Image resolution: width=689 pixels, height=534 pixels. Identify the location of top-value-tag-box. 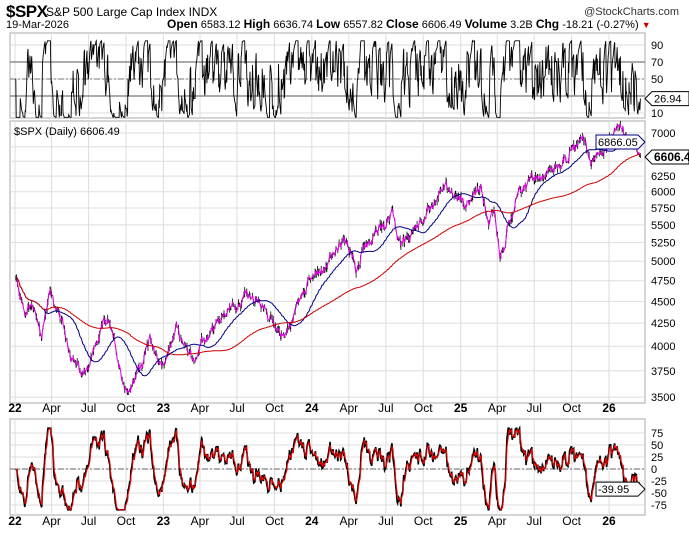
(666, 99).